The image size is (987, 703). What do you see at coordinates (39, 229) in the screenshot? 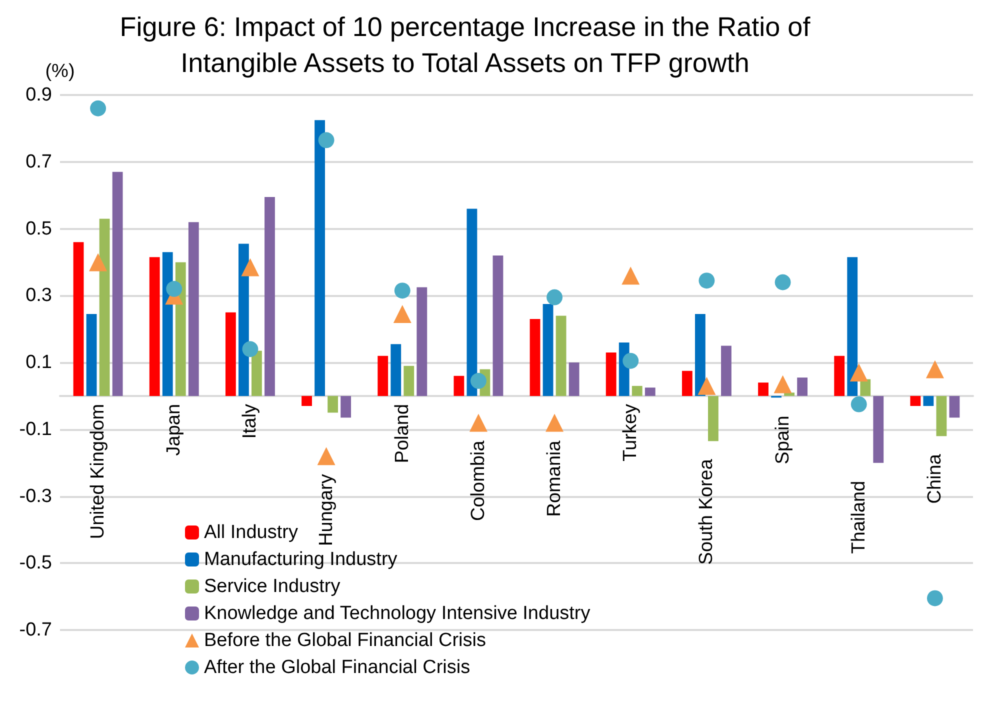
I see `y-tick-label: 0.5` at bounding box center [39, 229].